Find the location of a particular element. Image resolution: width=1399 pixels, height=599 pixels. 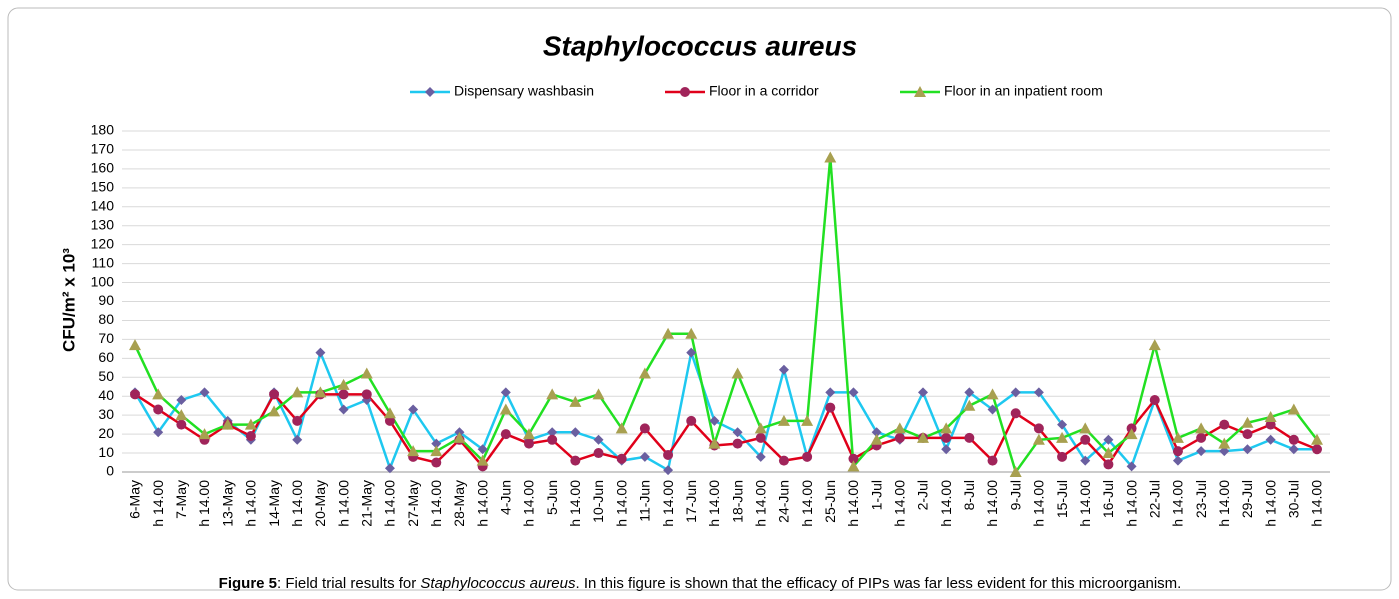

y-tick-label: 20 is located at coordinates (106, 433).